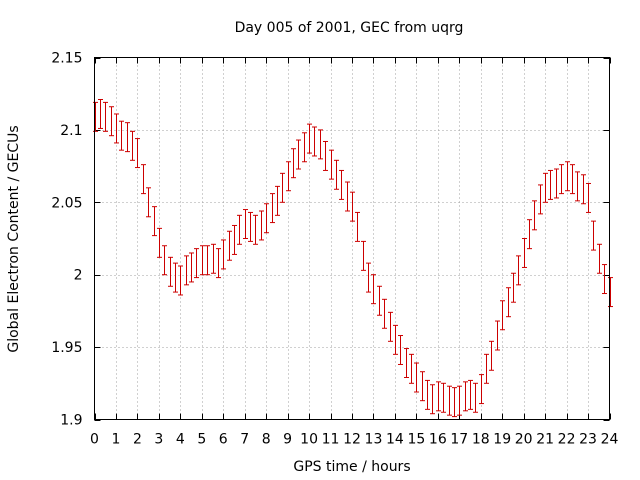 The image size is (640, 480). Describe the element at coordinates (395, 440) in the screenshot. I see `x-tick-label: 14` at that location.